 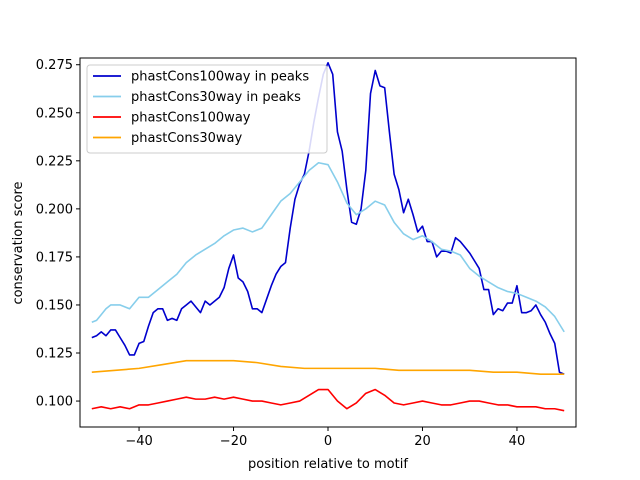 What do you see at coordinates (216, 97) in the screenshot?
I see `legend-label: phastCons30way in peaks` at bounding box center [216, 97].